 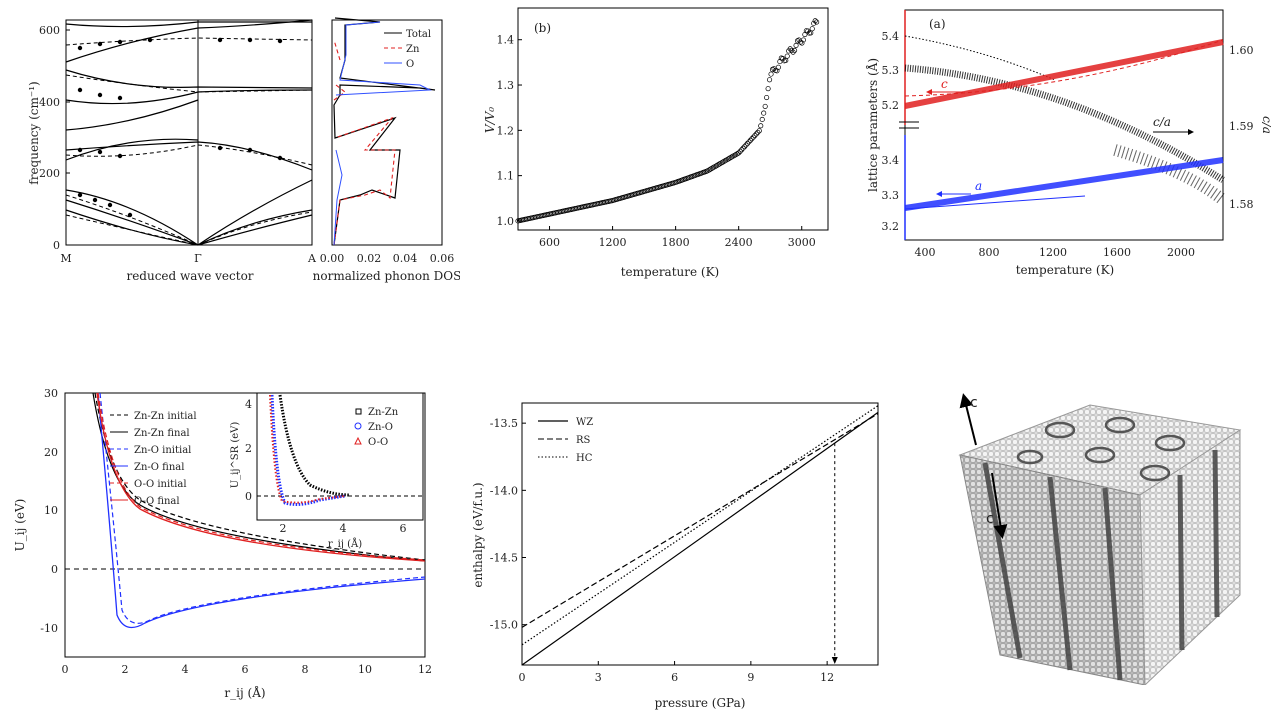 I want to click on lattice-ca-scatter, so click(x=1170, y=174).